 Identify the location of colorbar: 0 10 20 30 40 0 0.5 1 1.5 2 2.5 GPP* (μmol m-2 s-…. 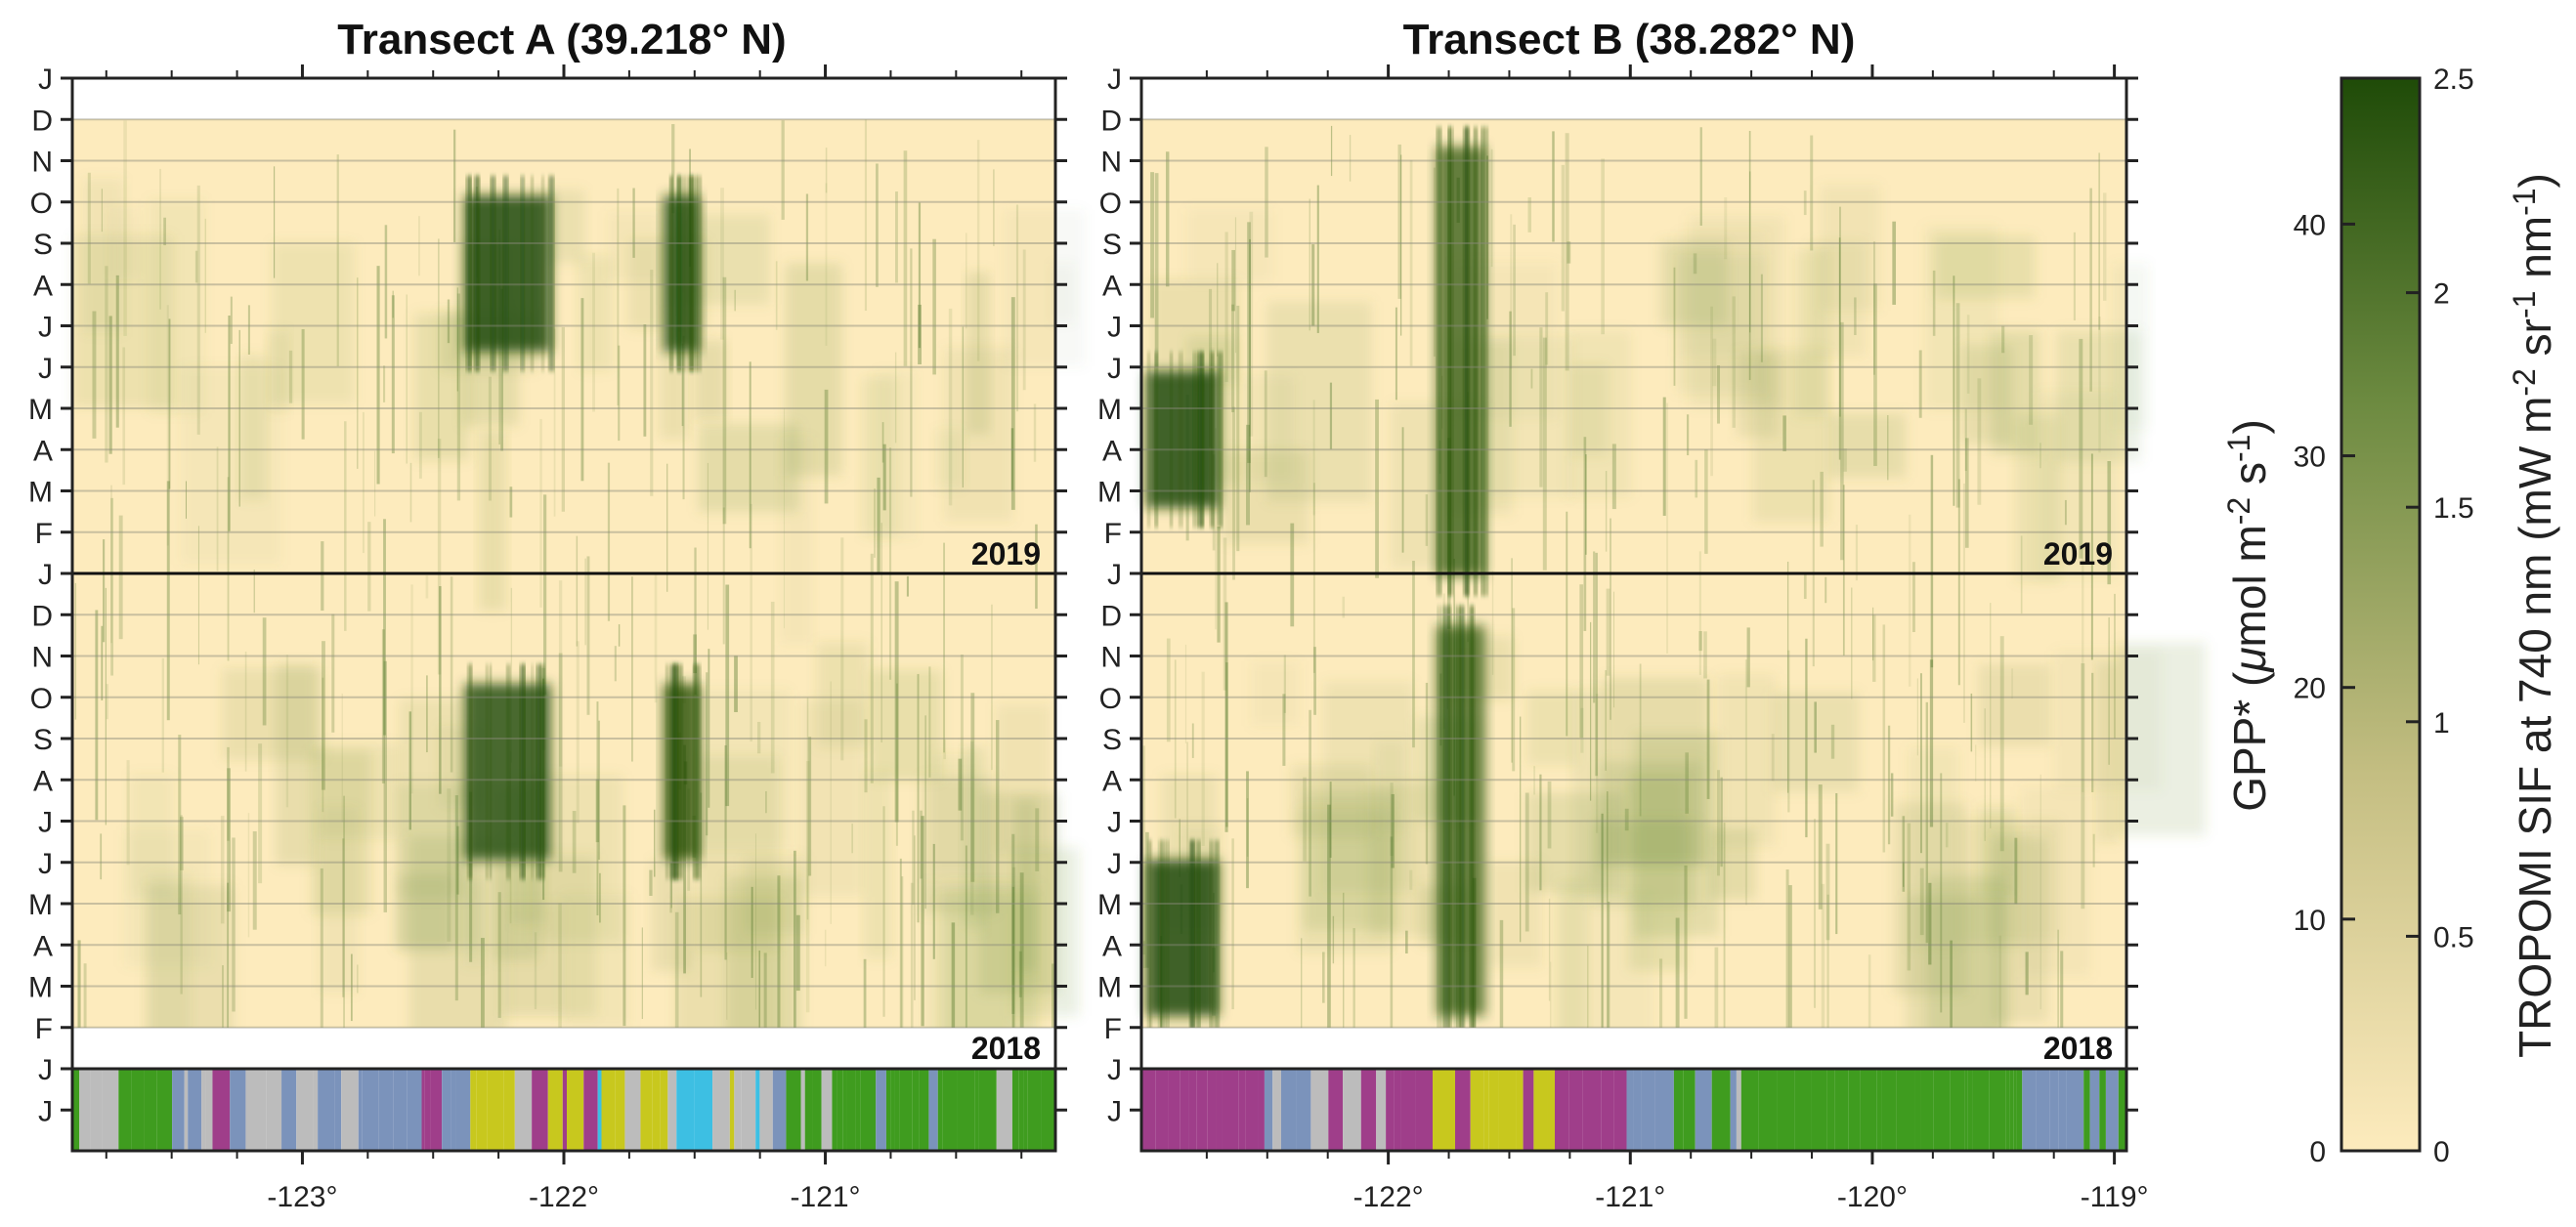
(2390, 615).